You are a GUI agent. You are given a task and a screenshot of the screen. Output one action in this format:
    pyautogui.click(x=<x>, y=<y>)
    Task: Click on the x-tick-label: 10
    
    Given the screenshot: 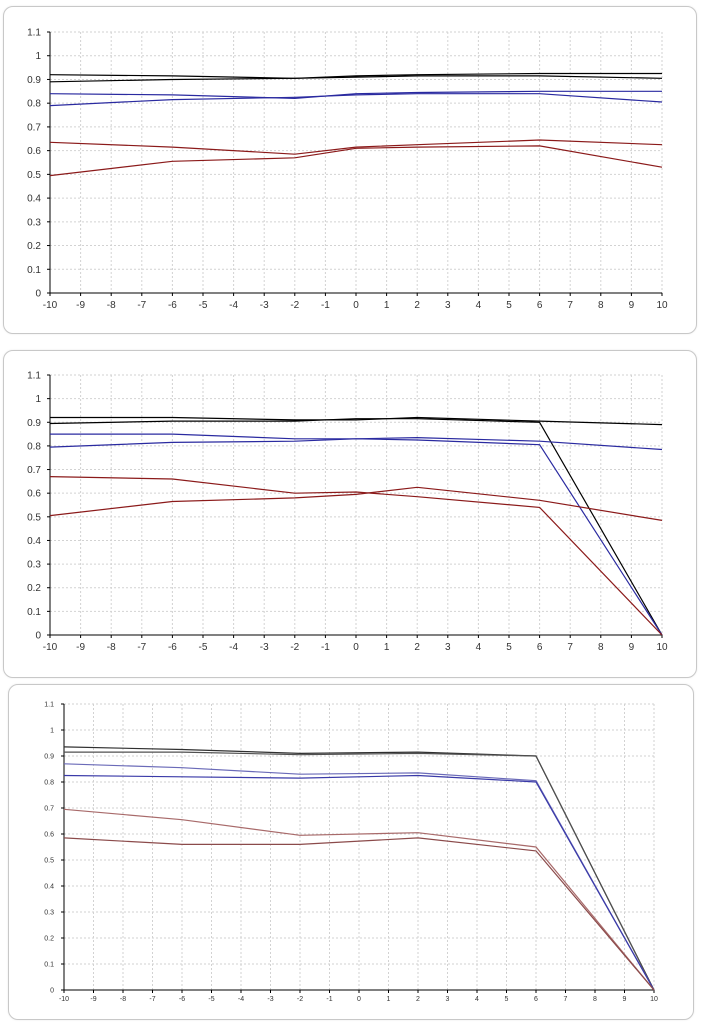 What is the action you would take?
    pyautogui.click(x=654, y=999)
    